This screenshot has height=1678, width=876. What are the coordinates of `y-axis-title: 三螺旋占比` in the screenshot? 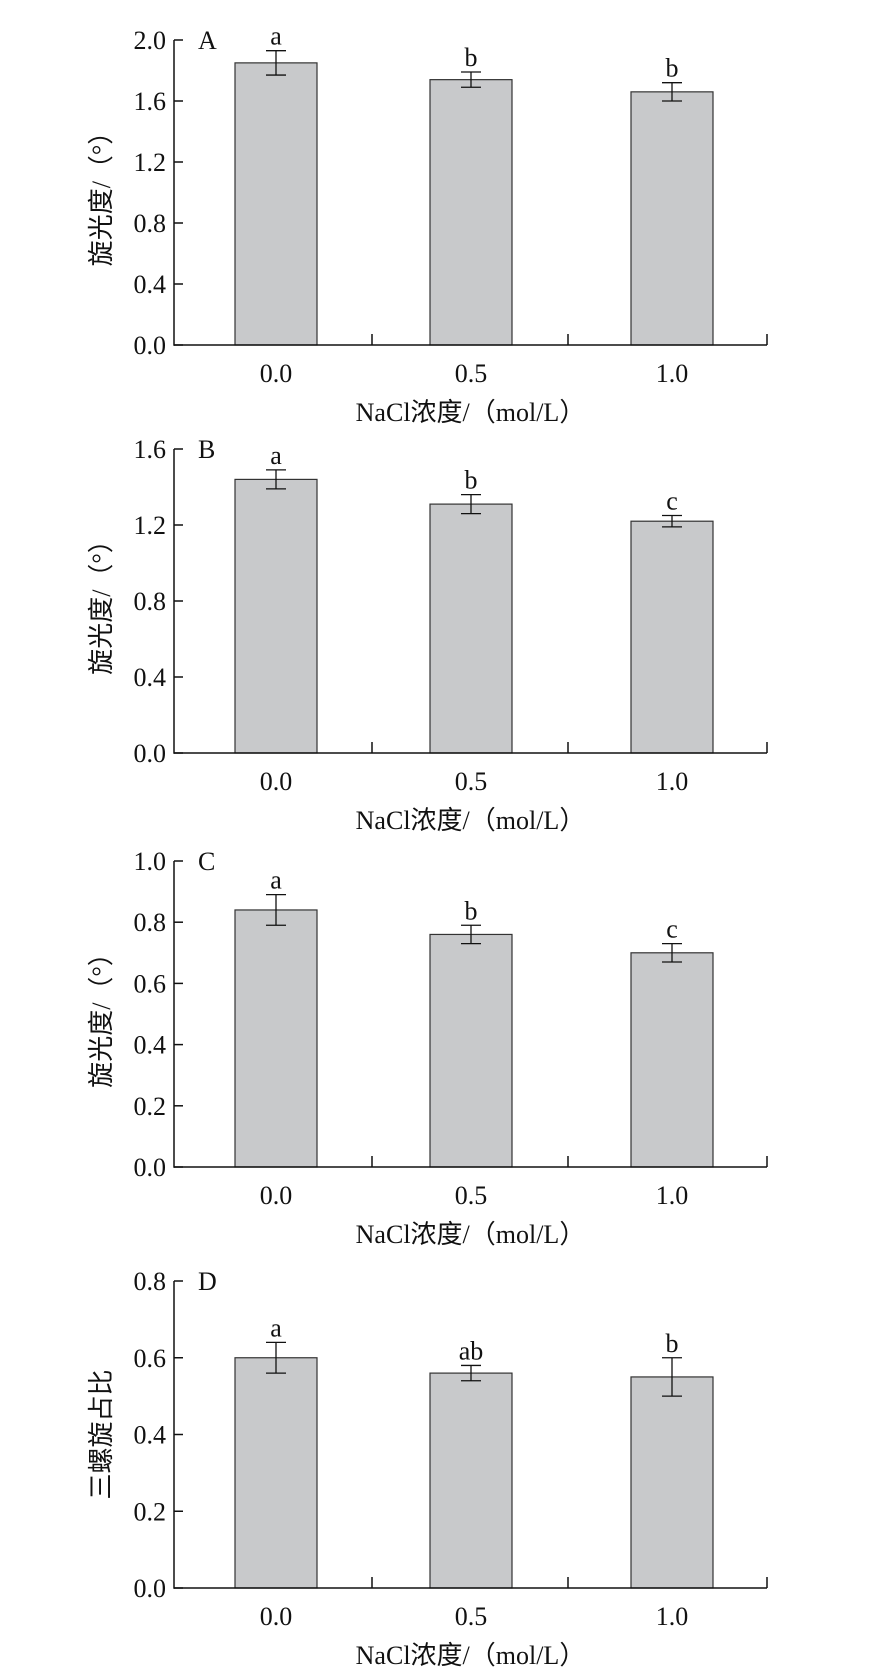 It's located at (101, 1434).